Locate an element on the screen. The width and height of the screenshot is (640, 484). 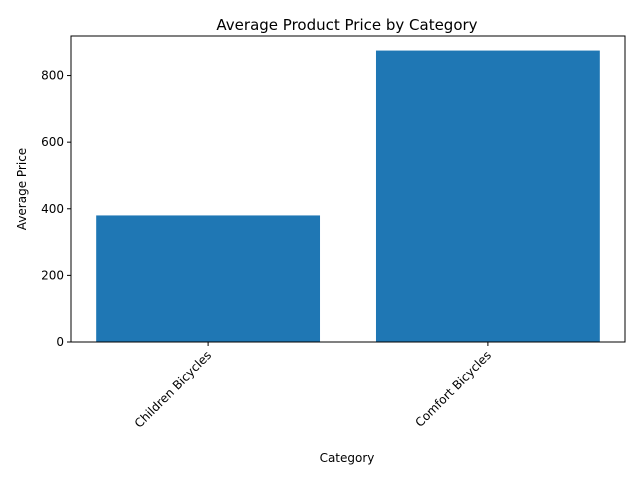
y-tick-label: 0 is located at coordinates (60, 342).